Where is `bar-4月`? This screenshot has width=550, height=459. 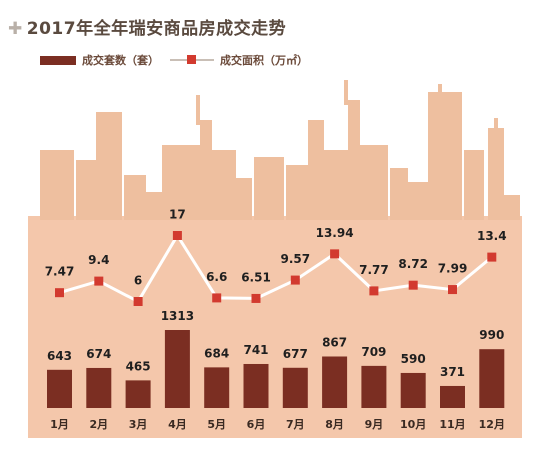
bar-4月 is located at coordinates (177, 369).